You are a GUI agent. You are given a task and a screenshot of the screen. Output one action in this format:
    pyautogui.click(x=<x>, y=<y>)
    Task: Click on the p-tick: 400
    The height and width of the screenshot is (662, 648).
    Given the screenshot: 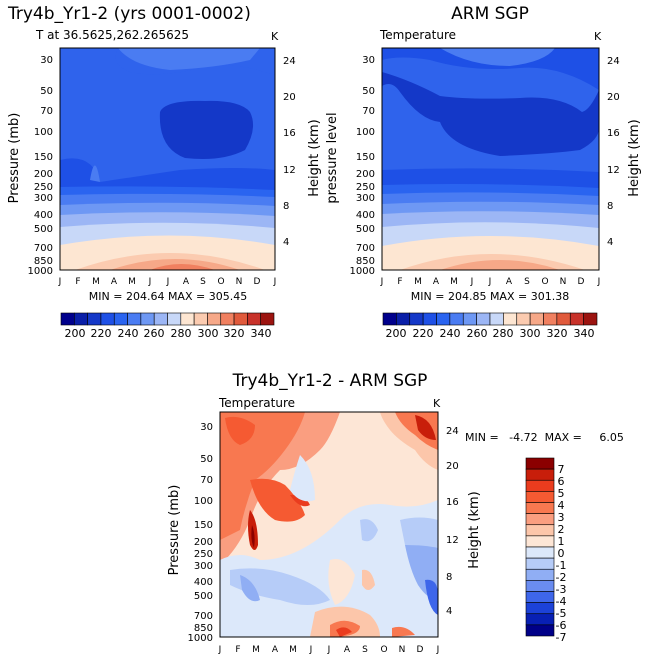 What is the action you would take?
    pyautogui.click(x=365, y=215)
    